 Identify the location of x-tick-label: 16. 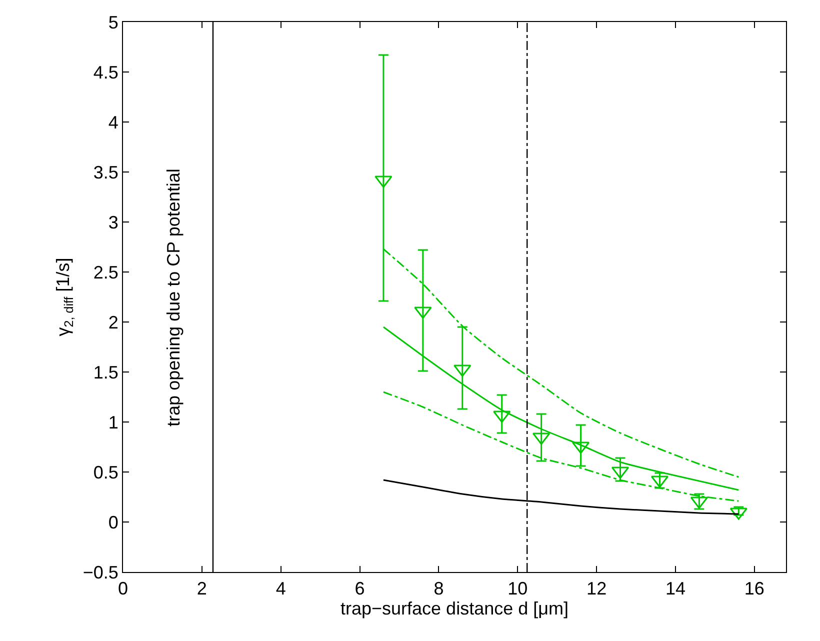
(754, 588).